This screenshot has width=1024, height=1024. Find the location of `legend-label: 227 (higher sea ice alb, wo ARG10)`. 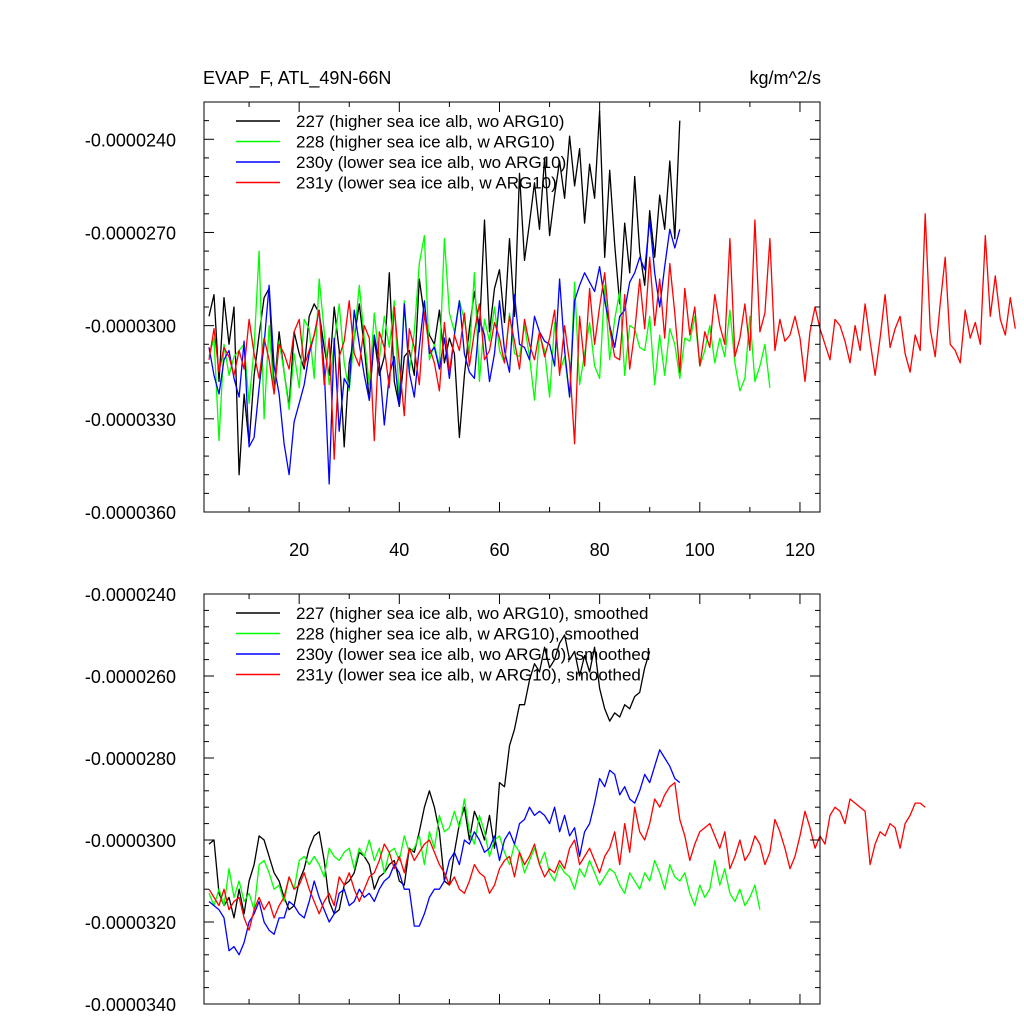

legend-label: 227 (higher sea ice alb, wo ARG10) is located at coordinates (430, 121).